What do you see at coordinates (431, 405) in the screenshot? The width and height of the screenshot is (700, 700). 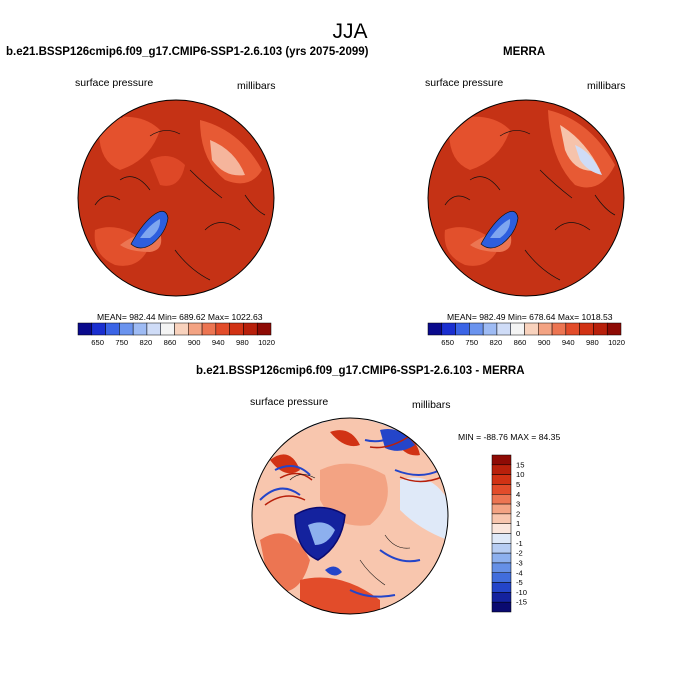 I see `panel3-units-label: millibars` at bounding box center [431, 405].